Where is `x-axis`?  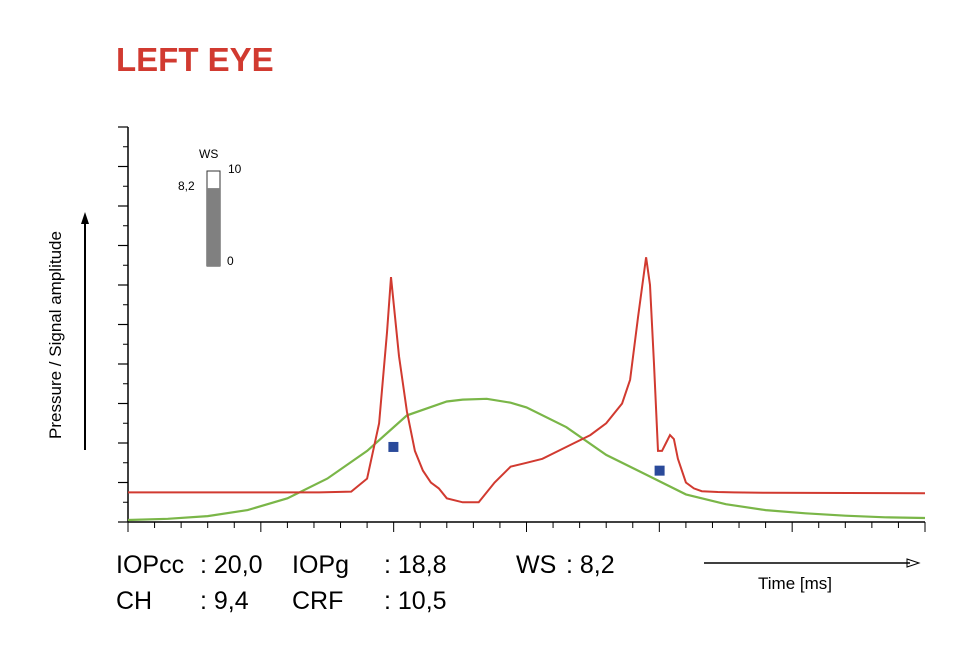 x-axis is located at coordinates (526, 526).